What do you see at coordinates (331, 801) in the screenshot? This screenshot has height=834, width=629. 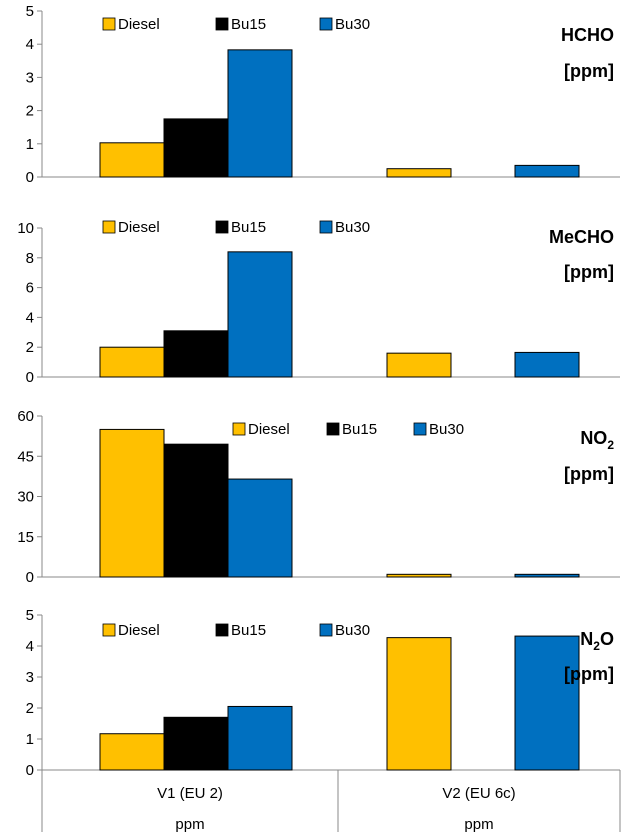 I see `category-table: V1 (EU 2) V2 (EU 6c) ppm ppm` at bounding box center [331, 801].